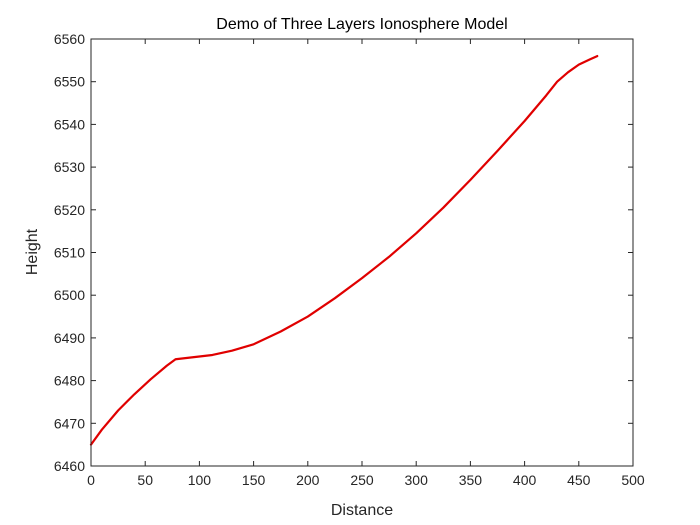 This screenshot has width=700, height=525. I want to click on y-tick-label: 6500, so click(69, 295).